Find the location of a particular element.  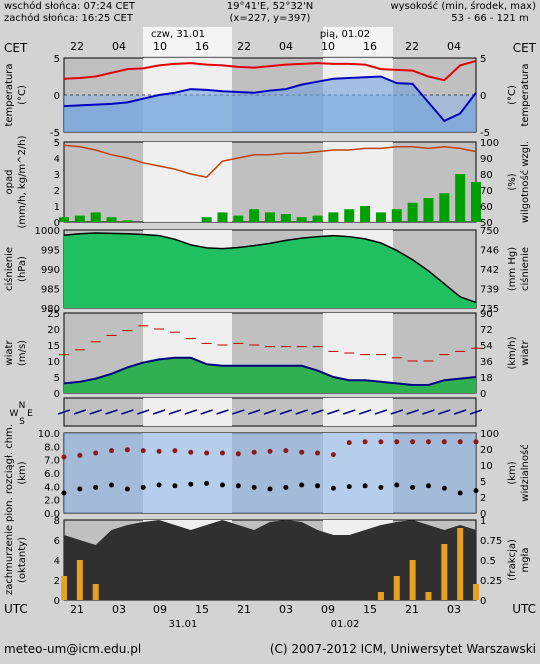

cloud-cover-tick: 6 is located at coordinates (57, 541).